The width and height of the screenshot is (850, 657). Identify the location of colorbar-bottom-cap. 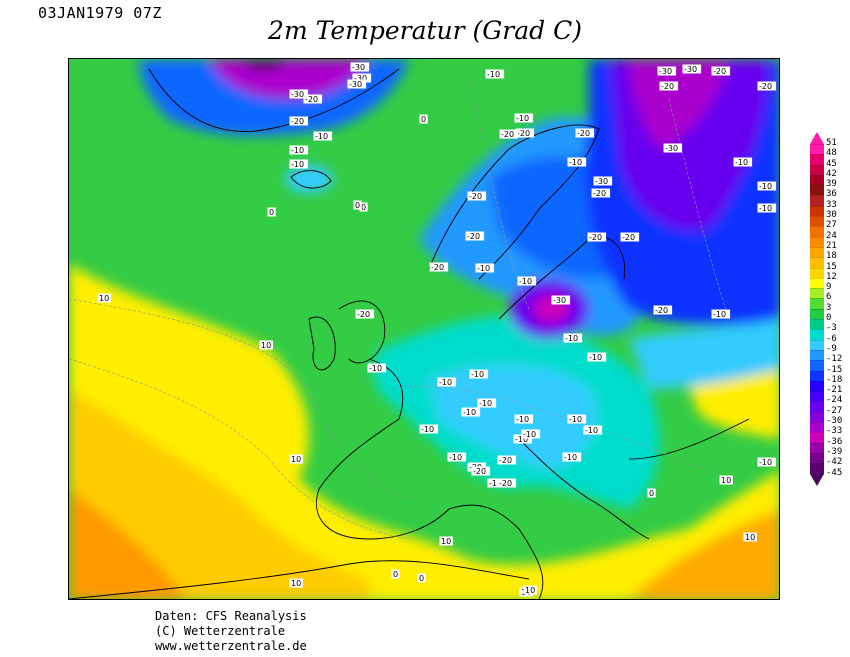
(817, 479).